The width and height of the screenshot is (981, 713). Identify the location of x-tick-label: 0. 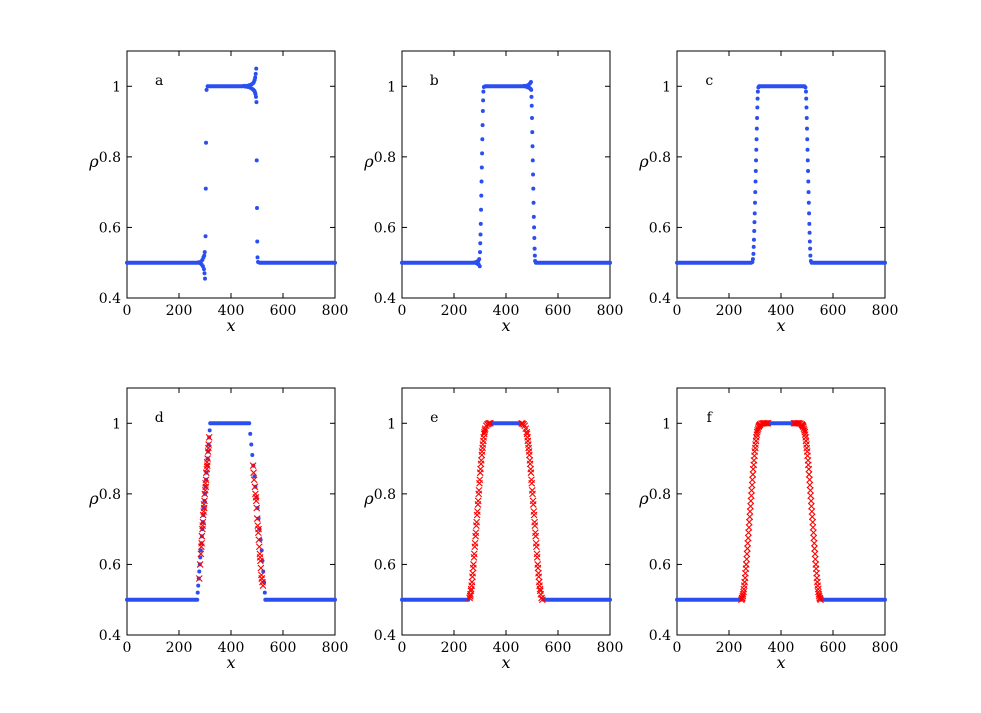
(677, 648).